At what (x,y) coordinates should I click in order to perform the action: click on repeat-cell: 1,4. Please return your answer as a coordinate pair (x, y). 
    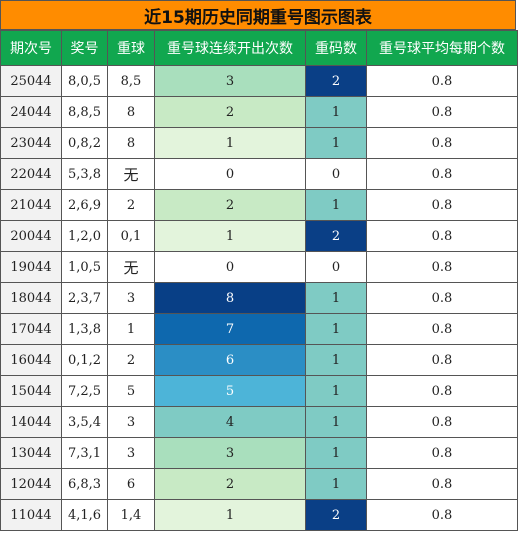
    Looking at the image, I should click on (131, 515).